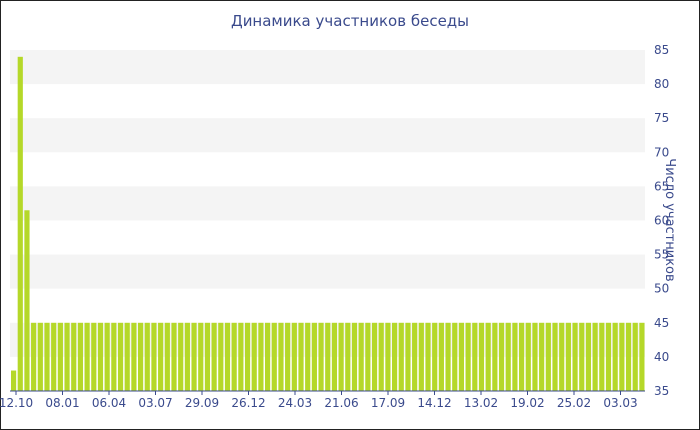 This screenshot has height=430, width=700. I want to click on x-tick-label: 19.02, so click(527, 403).